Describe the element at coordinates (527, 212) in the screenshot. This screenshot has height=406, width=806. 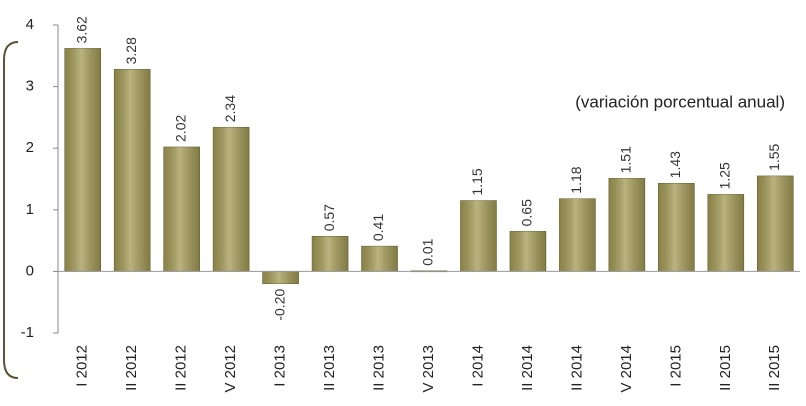
I see `value-label: 0.65` at that location.